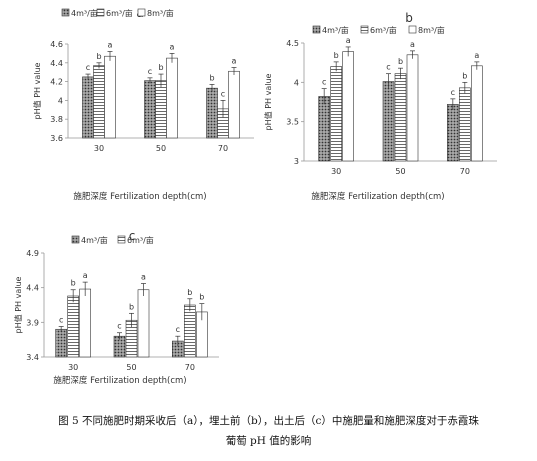 This screenshot has height=461, width=537. I want to click on y-tick-label: 3.9, so click(32, 322).